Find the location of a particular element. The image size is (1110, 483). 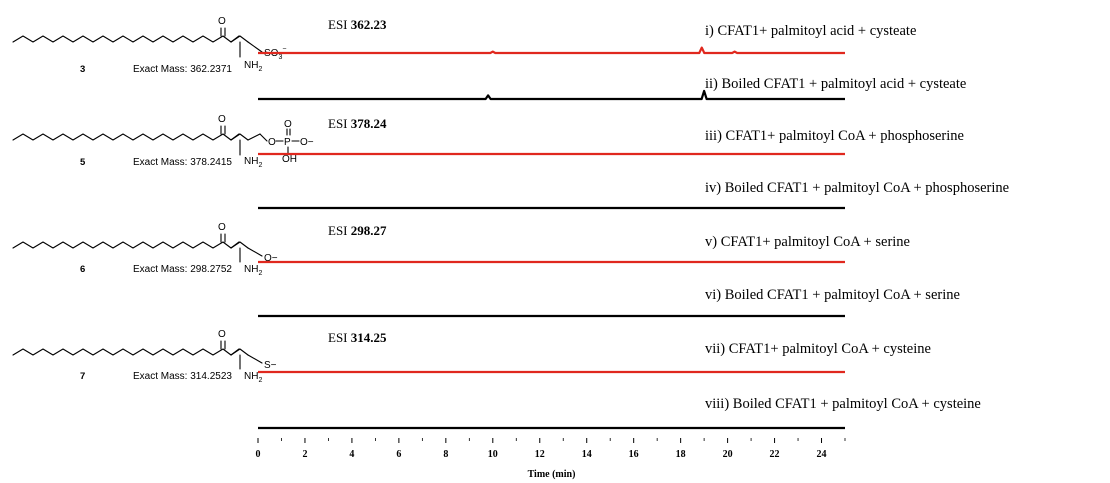

compound-3-carbonyl-o: O is located at coordinates (222, 21).